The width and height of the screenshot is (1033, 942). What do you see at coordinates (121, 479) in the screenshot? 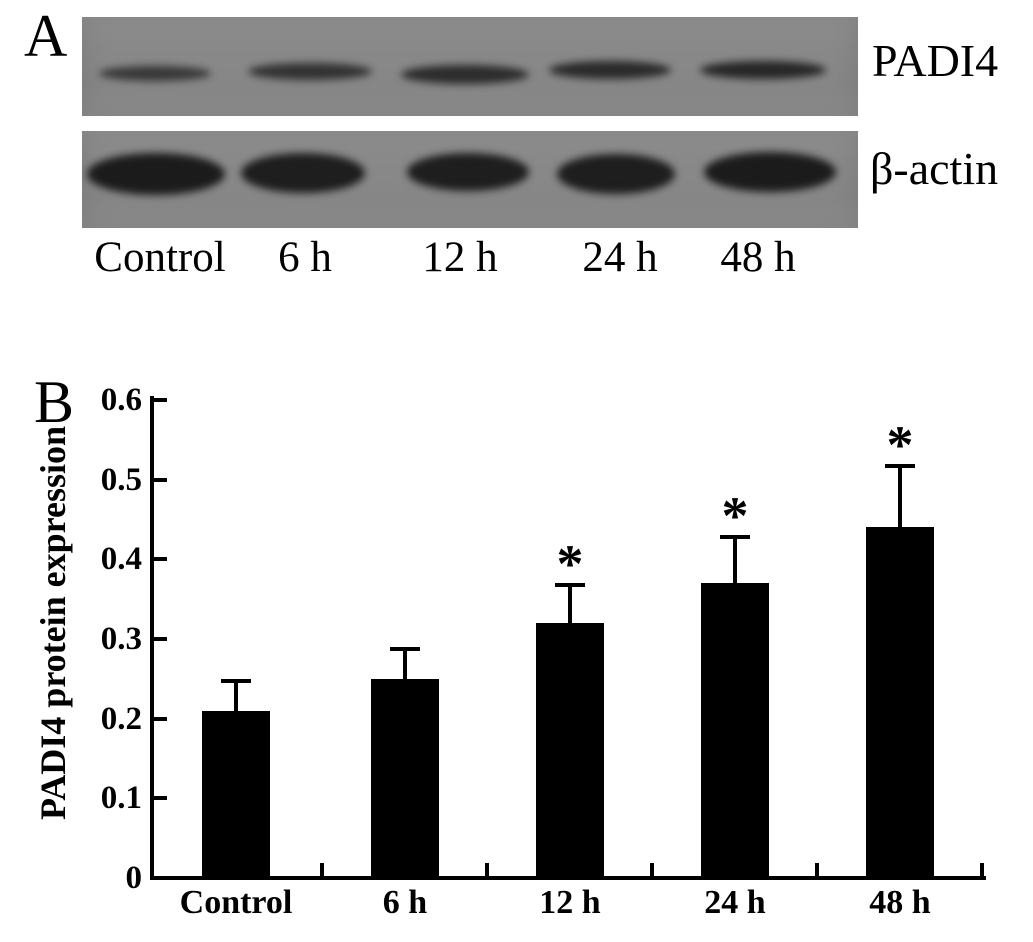
I see `y-tick-label: 0.5` at bounding box center [121, 479].